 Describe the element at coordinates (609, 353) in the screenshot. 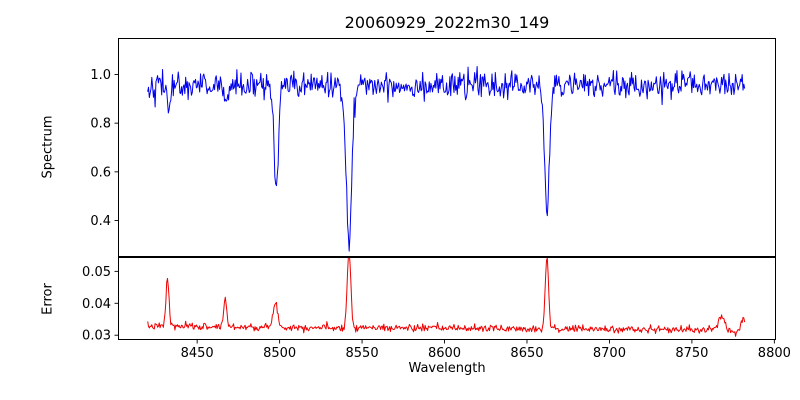

I see `x-tick-label: 8700` at that location.